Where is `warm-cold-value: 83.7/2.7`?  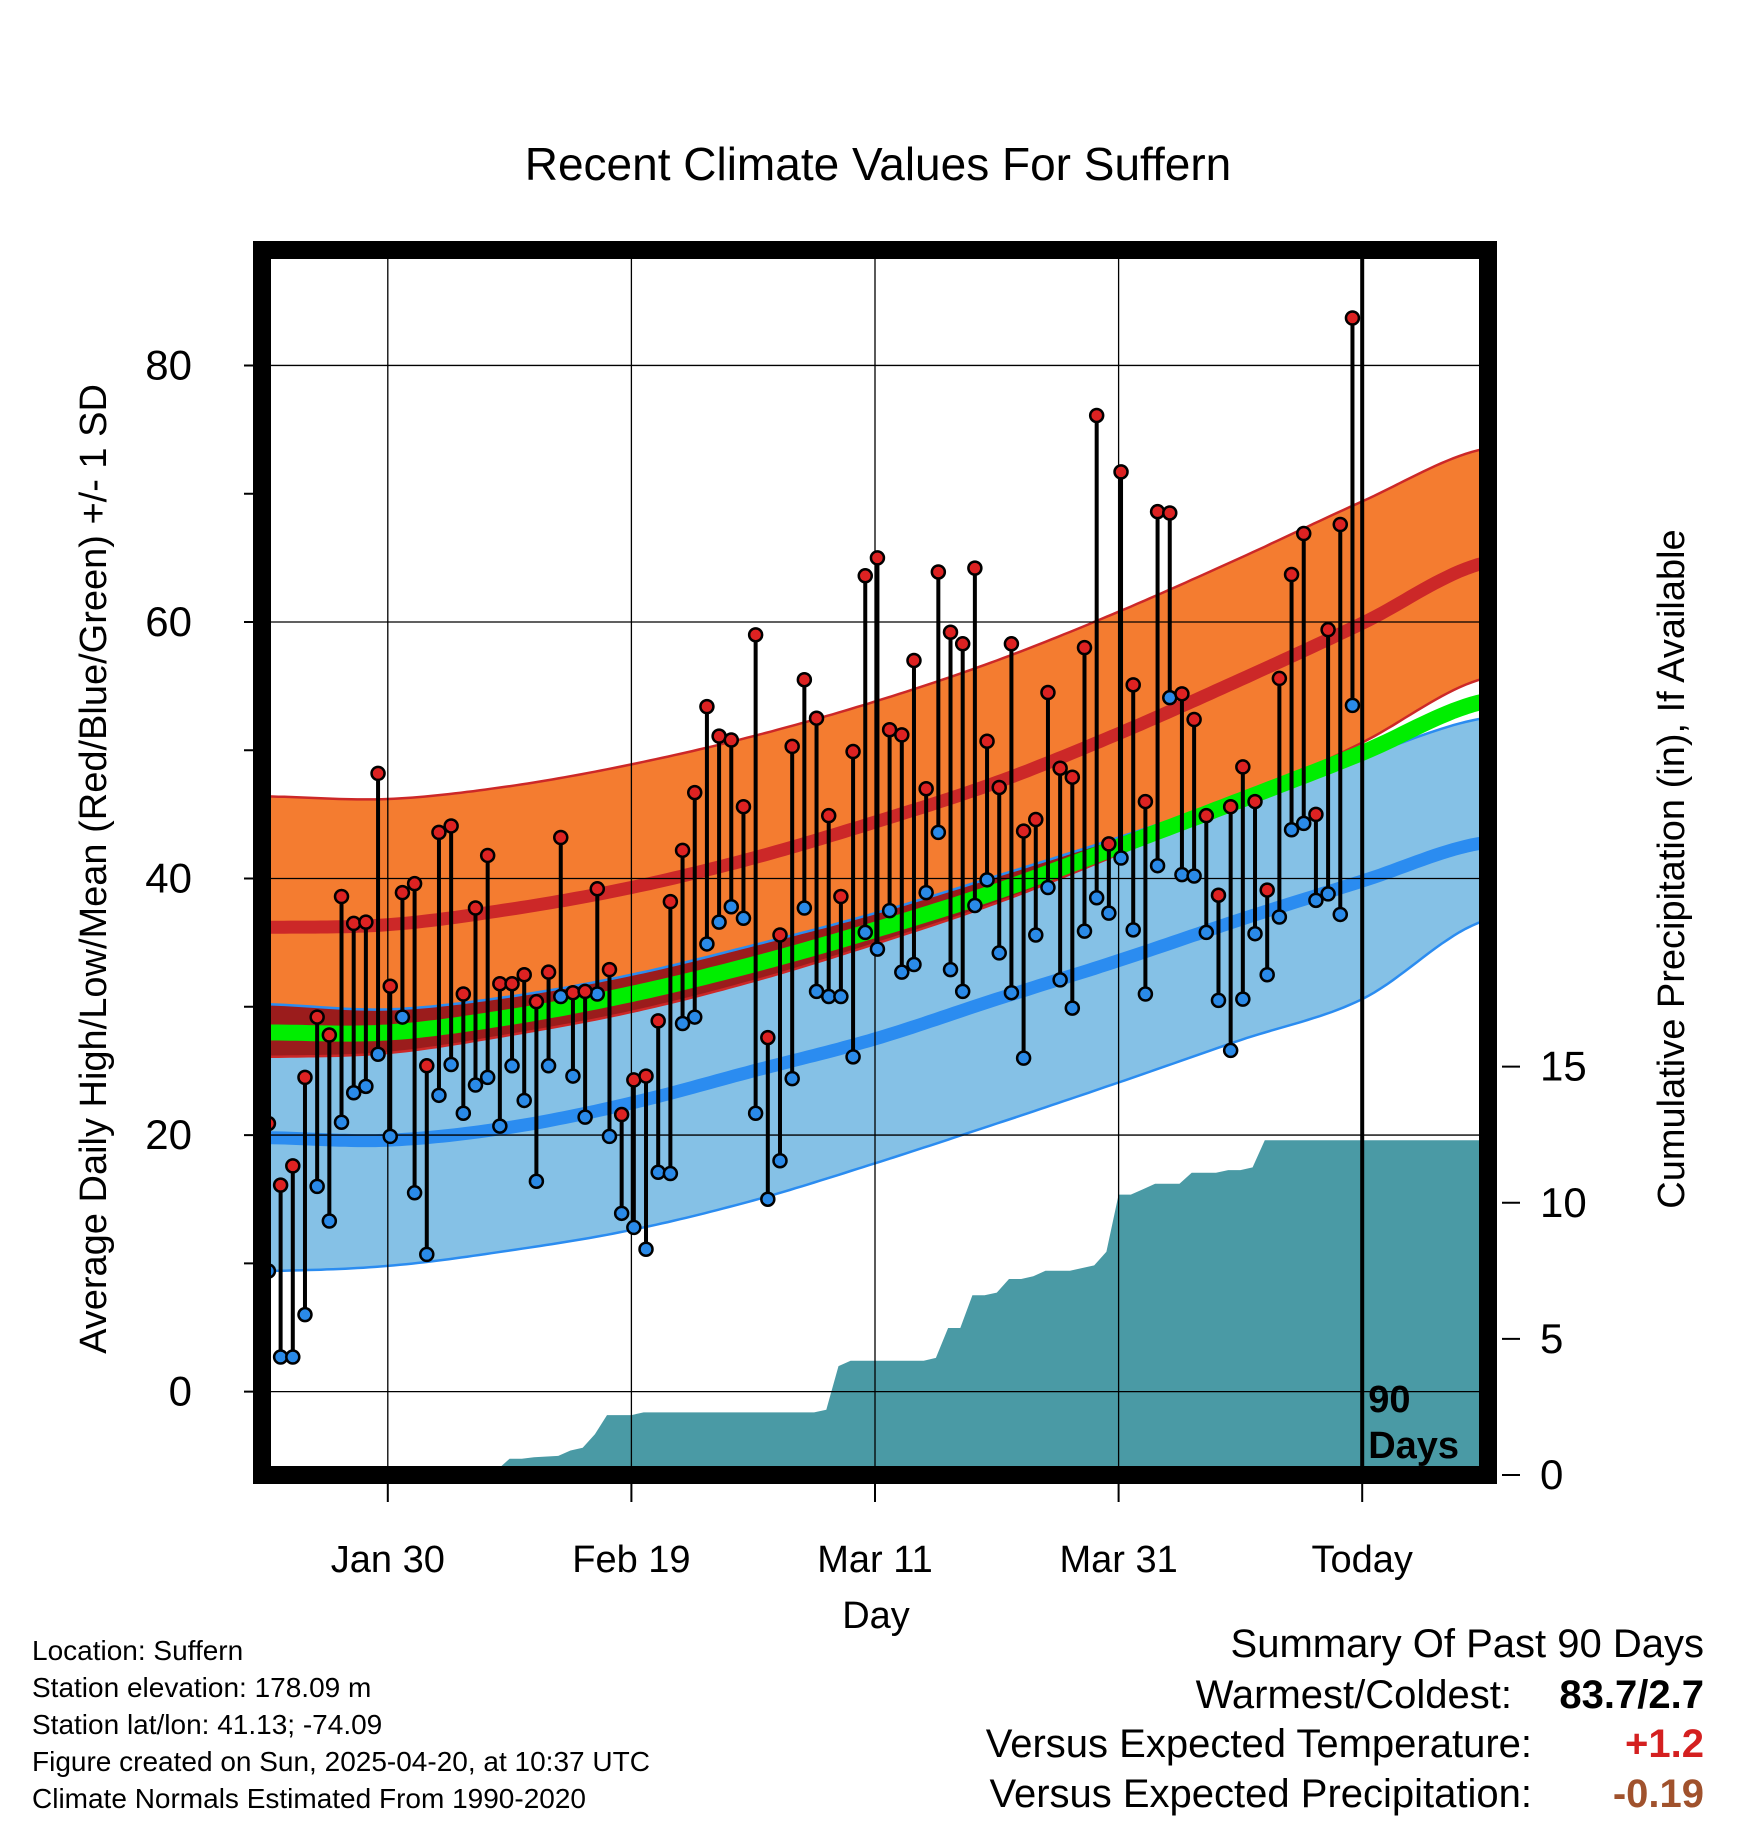 warm-cold-value: 83.7/2.7 is located at coordinates (1631, 1695).